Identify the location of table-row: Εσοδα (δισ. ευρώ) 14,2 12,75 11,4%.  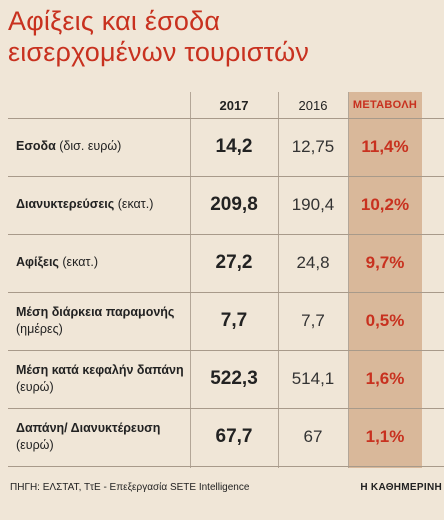
(222, 147).